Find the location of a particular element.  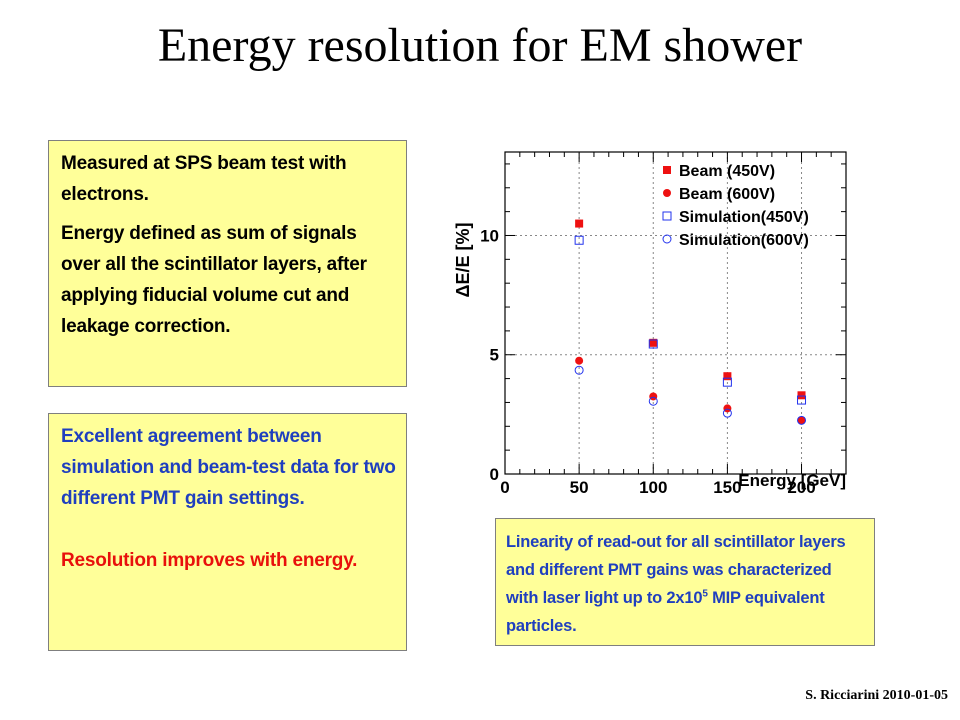

legend-label: Beam (450V) is located at coordinates (727, 171).